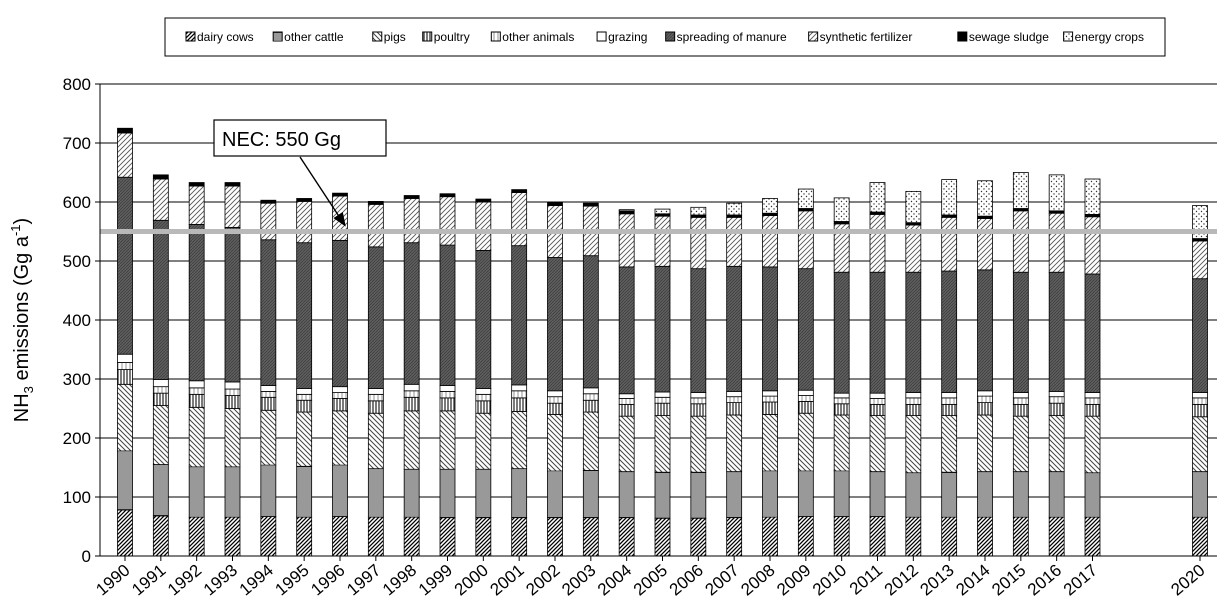  I want to click on bar-stack-1991, so click(160, 365).